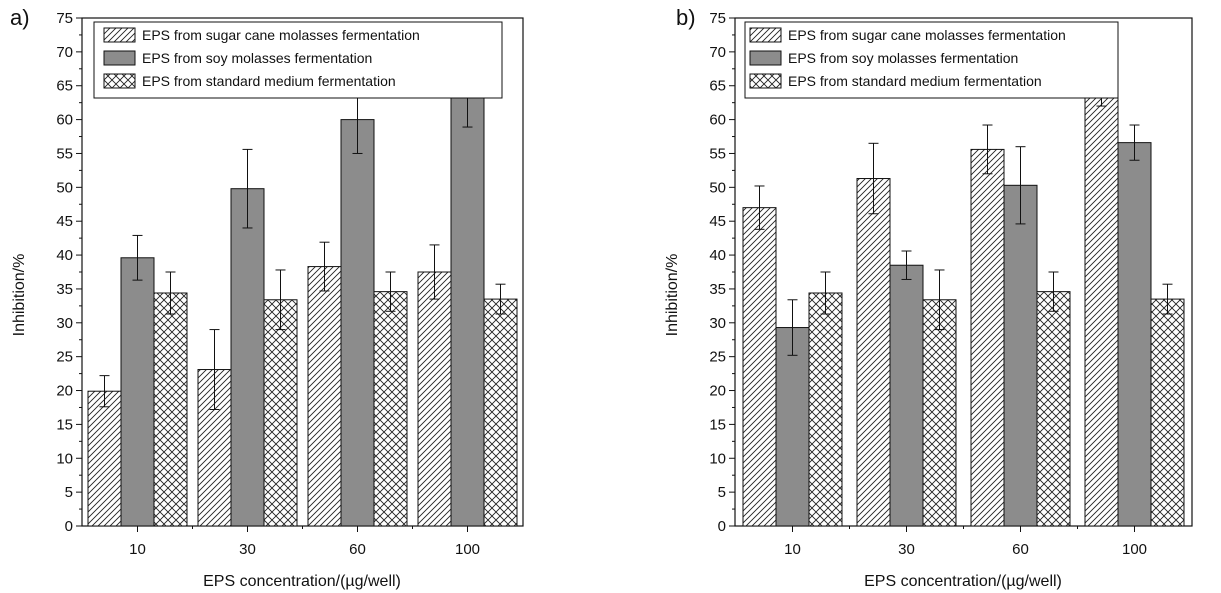 The width and height of the screenshot is (1221, 593). Describe the element at coordinates (686, 17) in the screenshot. I see `panel-label: b)` at that location.